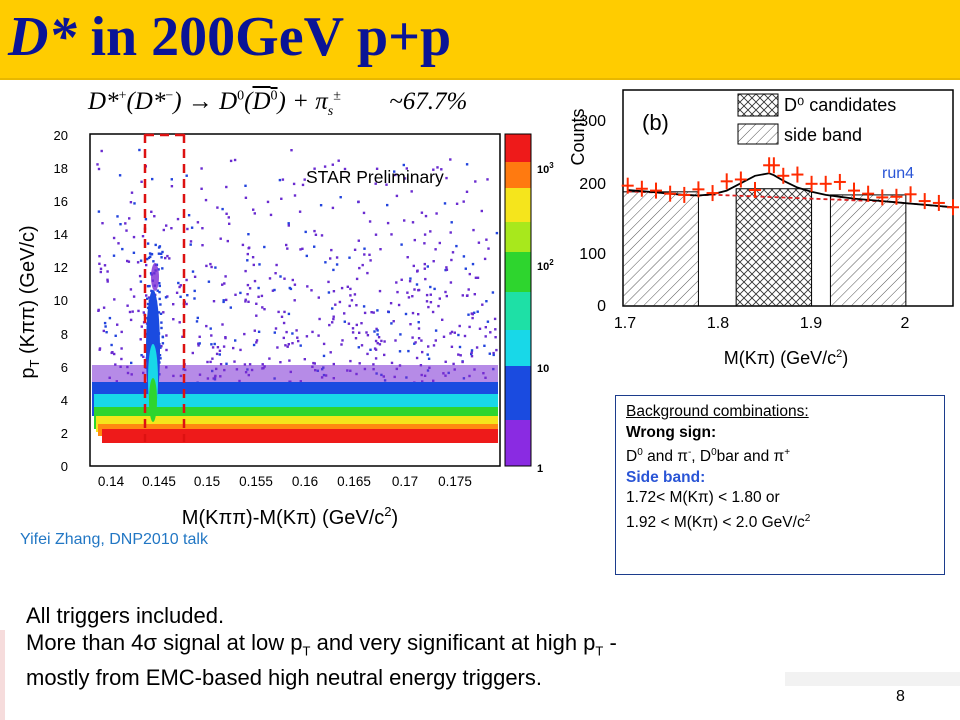 The image size is (960, 720). I want to click on decay-pion-sup: ±, so click(337, 96).